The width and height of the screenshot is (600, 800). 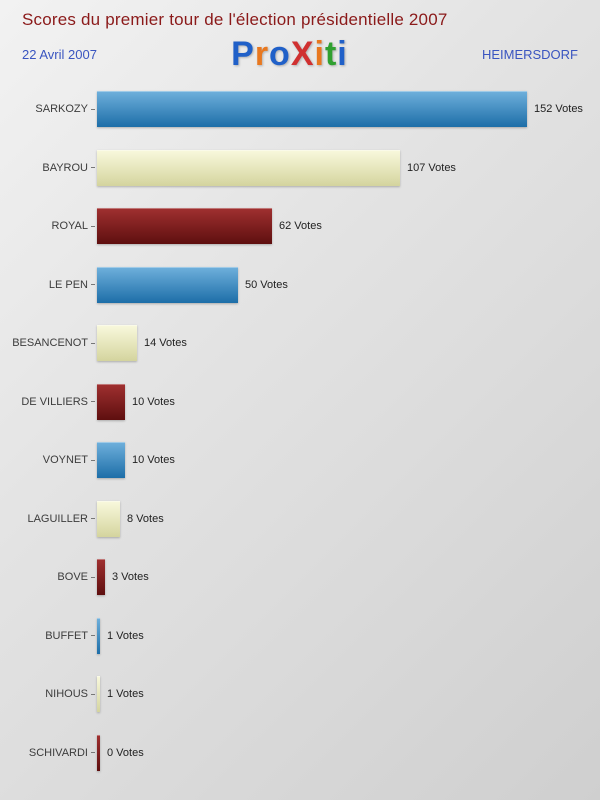 I want to click on subheader: 22 Avril 2007 ProXiti HEIMERSDORF, so click(x=300, y=54).